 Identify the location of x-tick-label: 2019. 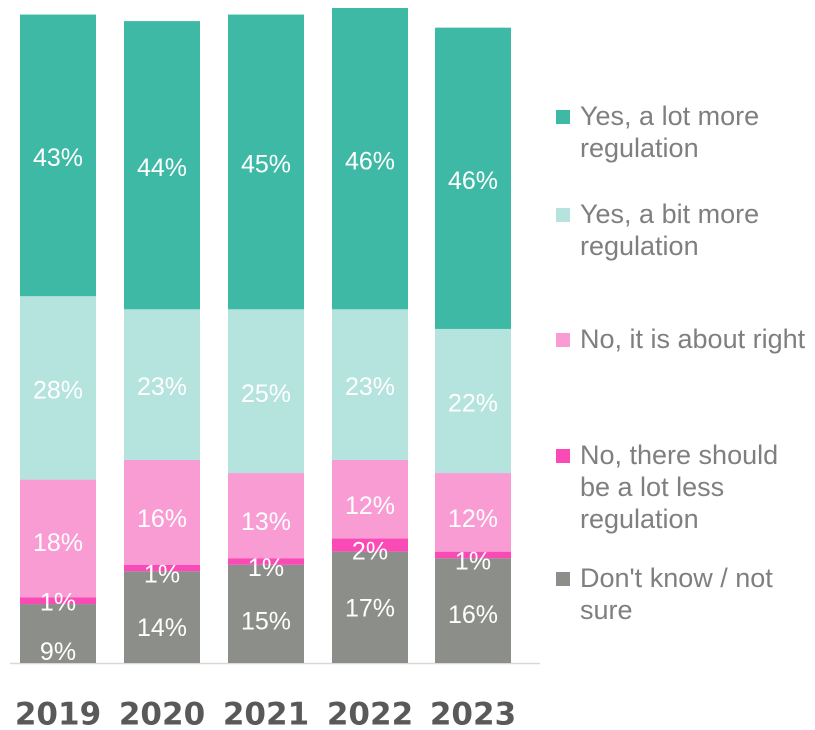
(58, 713).